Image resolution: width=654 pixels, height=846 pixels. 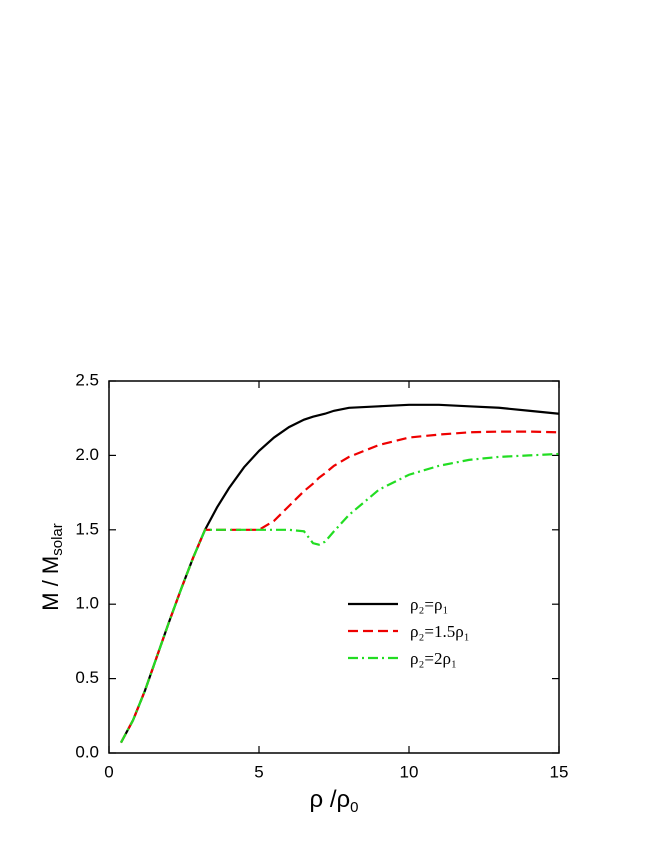 I want to click on x-tick-label: 10, so click(x=409, y=771).